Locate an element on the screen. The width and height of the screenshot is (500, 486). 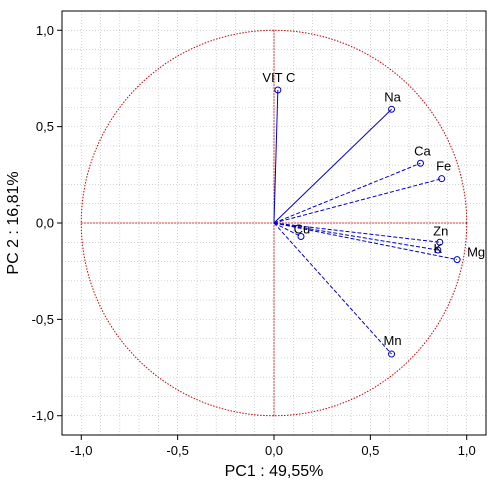
label-k: K is located at coordinates (437, 248).